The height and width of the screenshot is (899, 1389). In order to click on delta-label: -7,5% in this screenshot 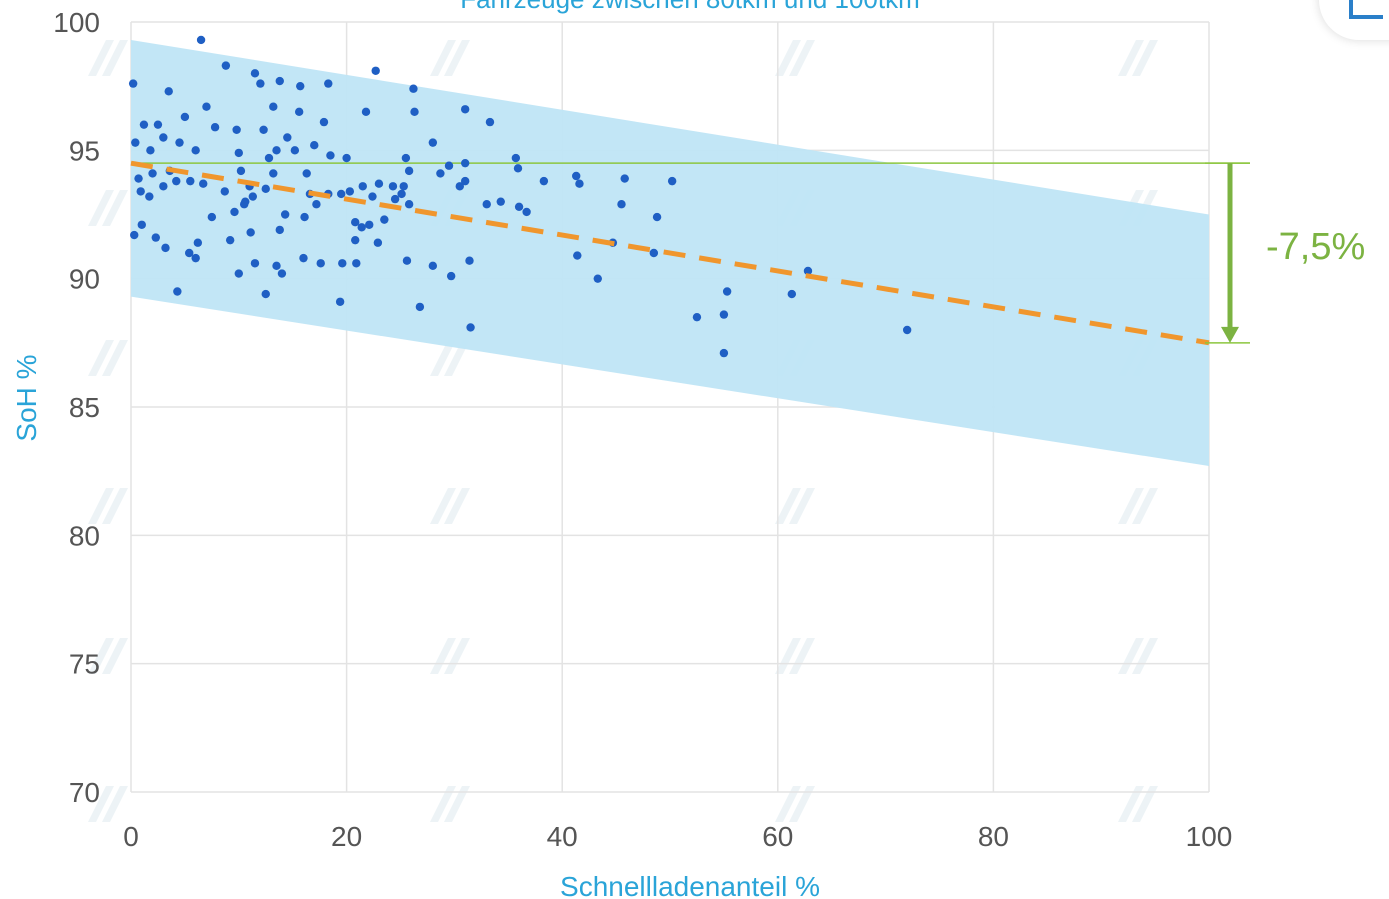, I will do `click(1315, 247)`.